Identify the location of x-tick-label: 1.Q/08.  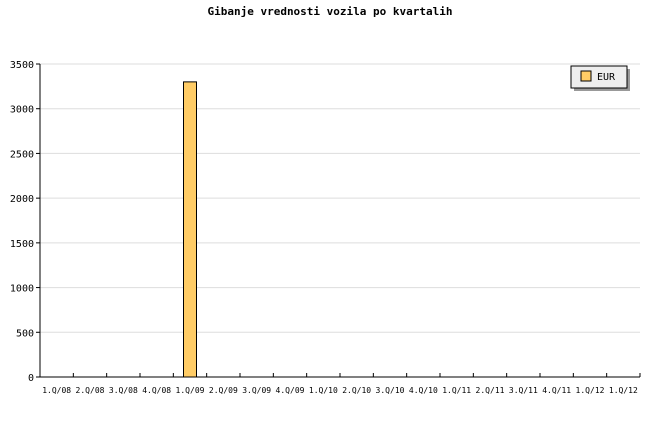
(56, 390).